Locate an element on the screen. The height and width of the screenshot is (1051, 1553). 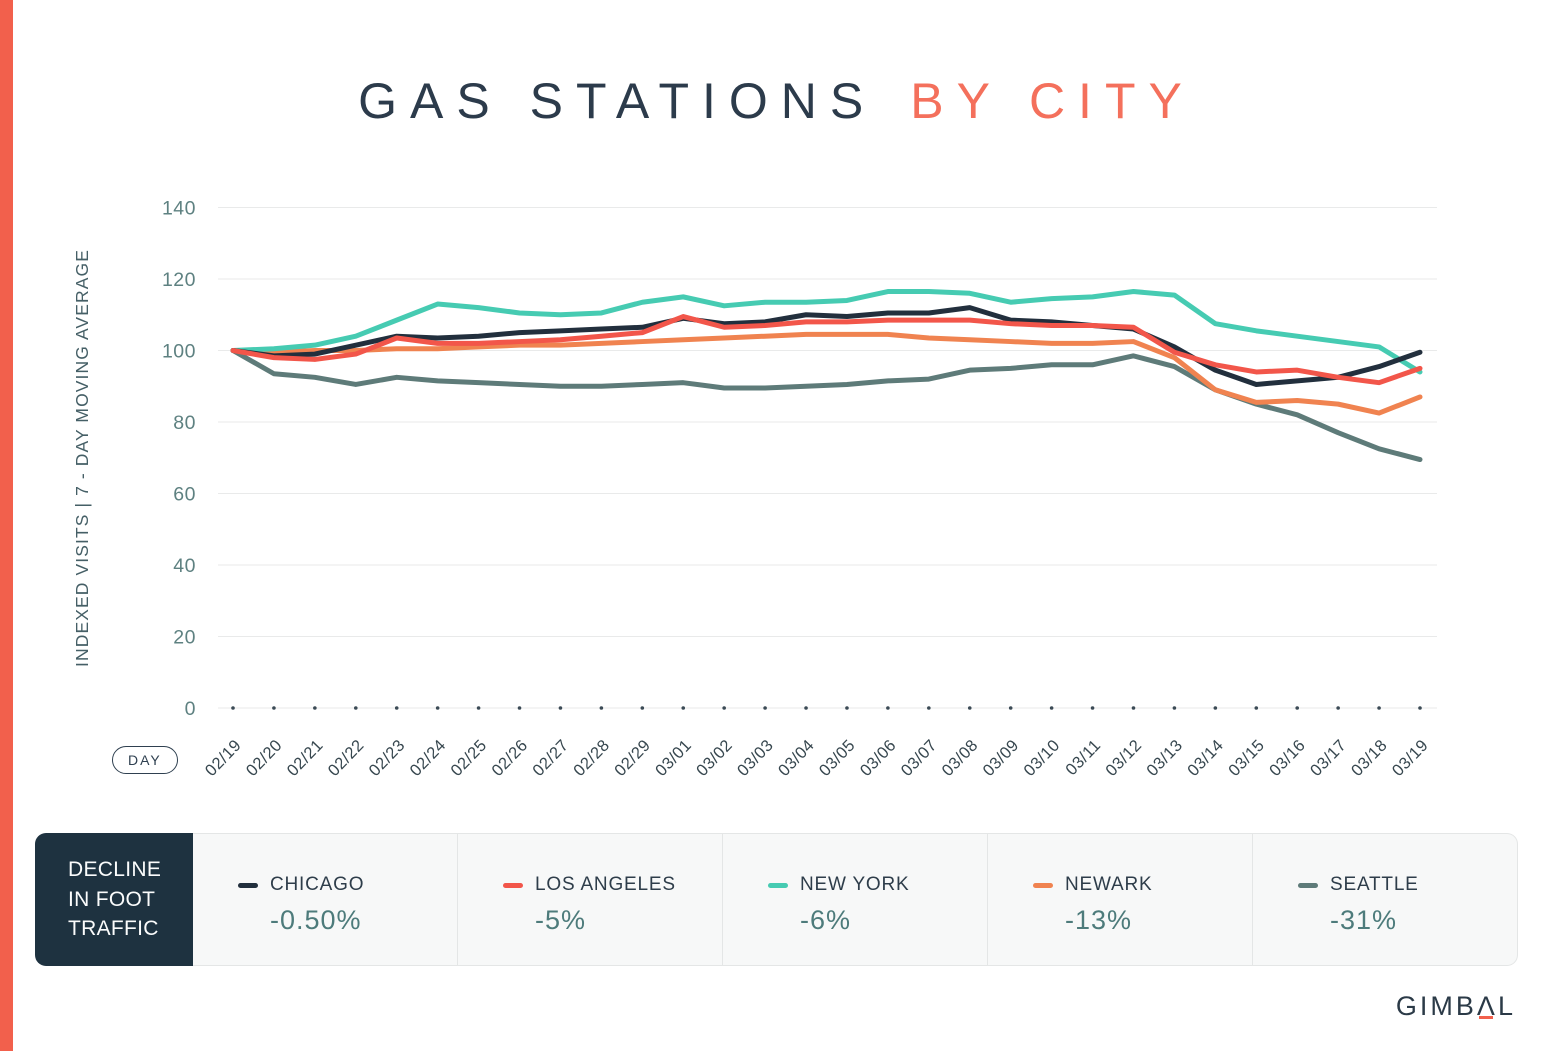
x-date-label: 03/03 is located at coordinates (755, 758).